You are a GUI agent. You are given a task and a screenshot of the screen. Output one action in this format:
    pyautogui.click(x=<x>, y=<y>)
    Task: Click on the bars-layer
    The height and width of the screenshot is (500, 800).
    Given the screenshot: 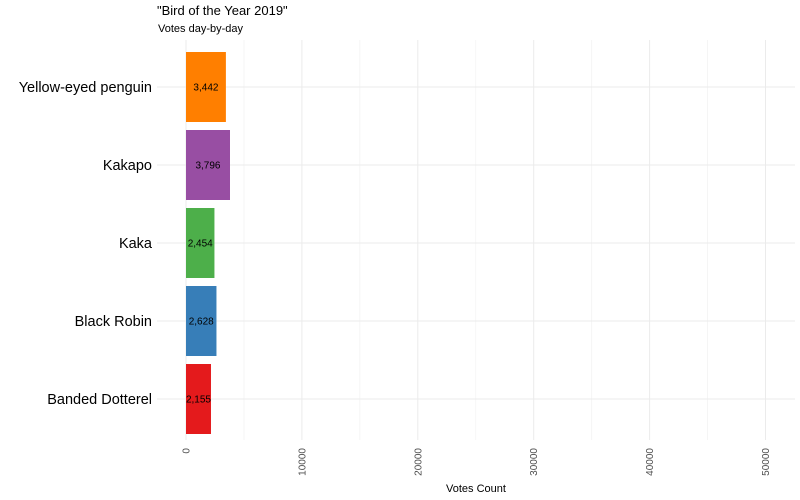 What is the action you would take?
    pyautogui.click(x=208, y=243)
    